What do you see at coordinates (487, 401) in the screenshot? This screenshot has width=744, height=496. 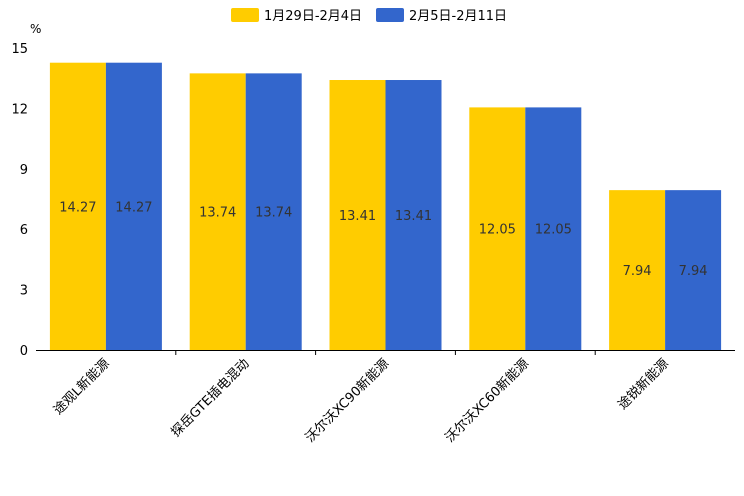 I see `x-tick-label: 沃尔沃XC60新能源` at bounding box center [487, 401].